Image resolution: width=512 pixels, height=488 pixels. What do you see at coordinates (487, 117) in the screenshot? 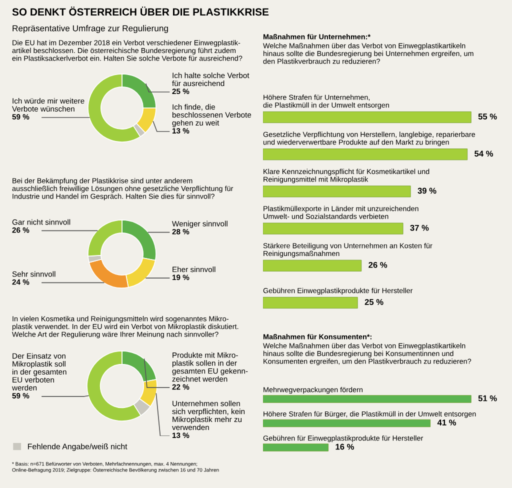
I see `data-label: 55 %` at bounding box center [487, 117].